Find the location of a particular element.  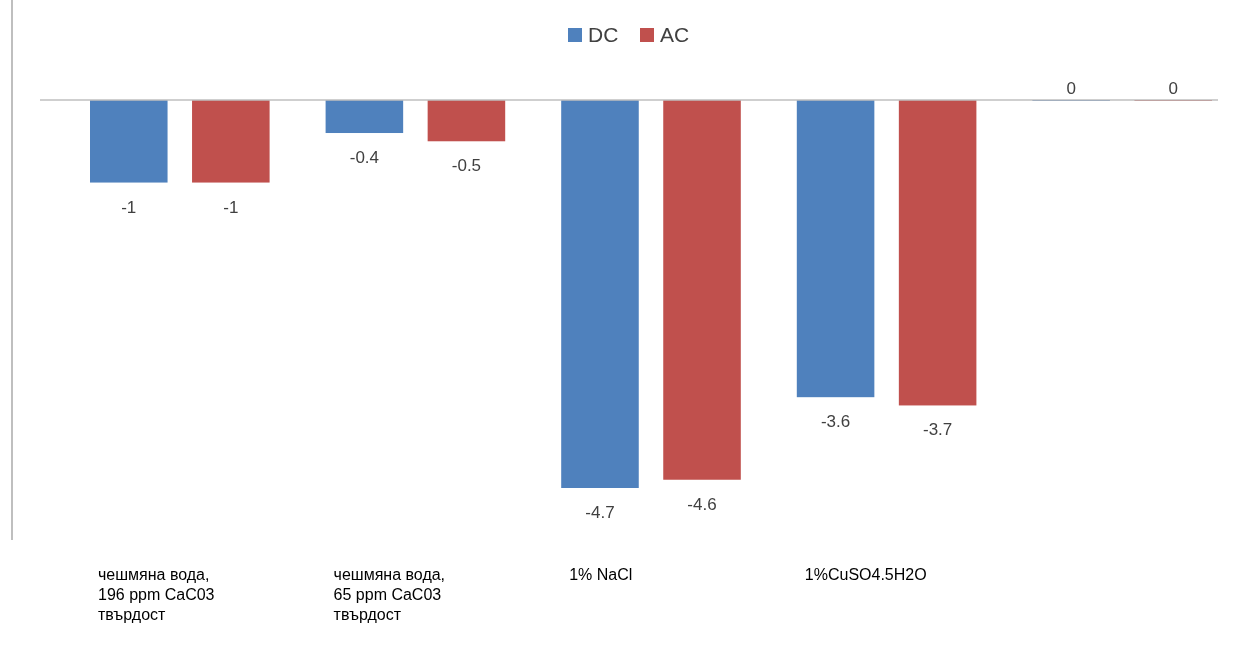

data-label: -3.7 is located at coordinates (937, 430).